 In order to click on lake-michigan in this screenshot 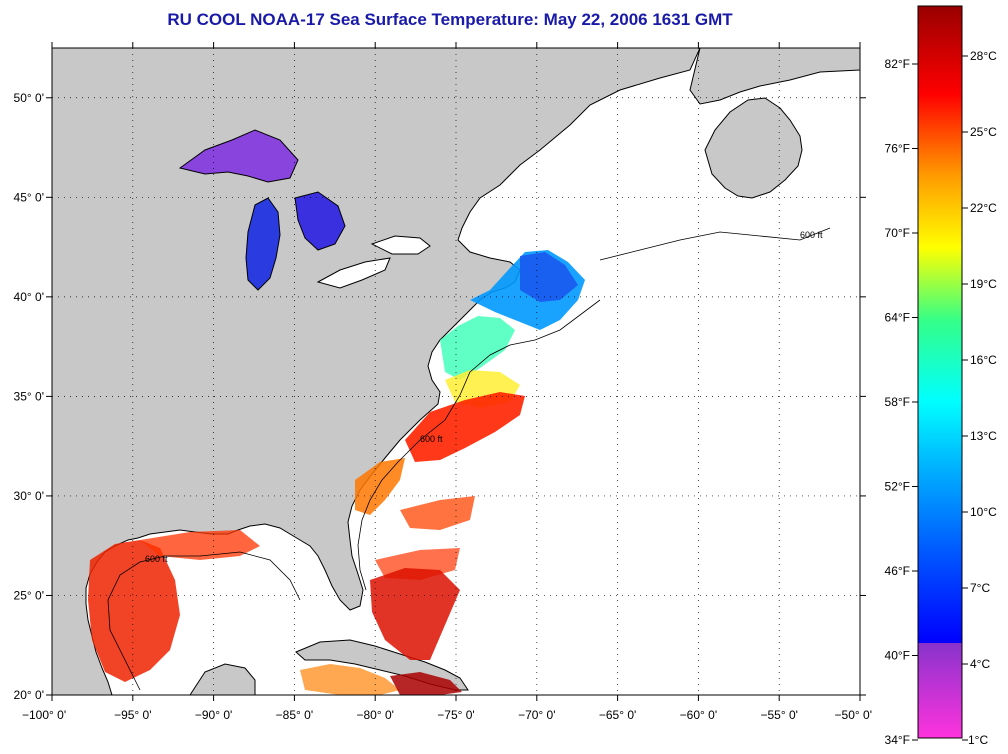, I will do `click(263, 244)`.